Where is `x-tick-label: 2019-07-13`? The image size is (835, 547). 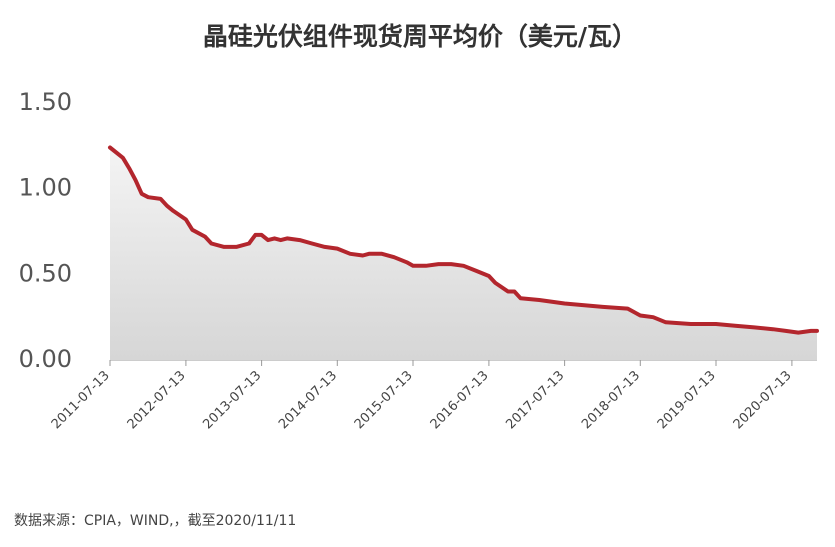
x-tick-label: 2019-07-13 is located at coordinates (687, 400).